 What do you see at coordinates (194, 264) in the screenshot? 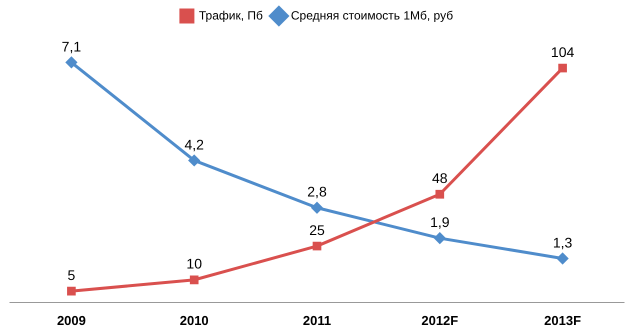
I see `data-label: 10` at bounding box center [194, 264].